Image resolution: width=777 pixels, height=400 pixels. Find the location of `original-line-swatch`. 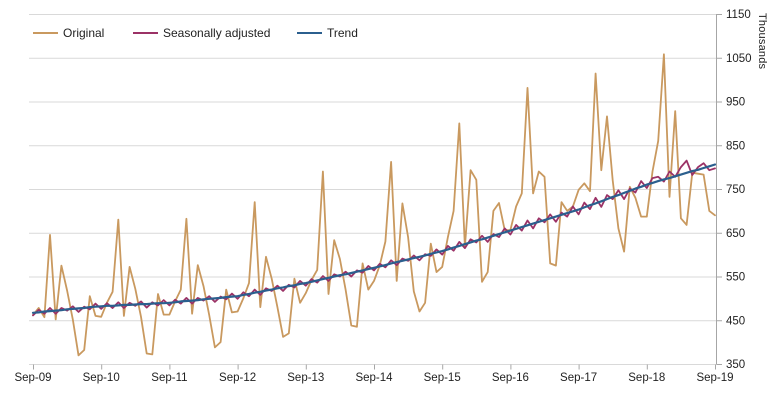

original-line-swatch is located at coordinates (45, 33).